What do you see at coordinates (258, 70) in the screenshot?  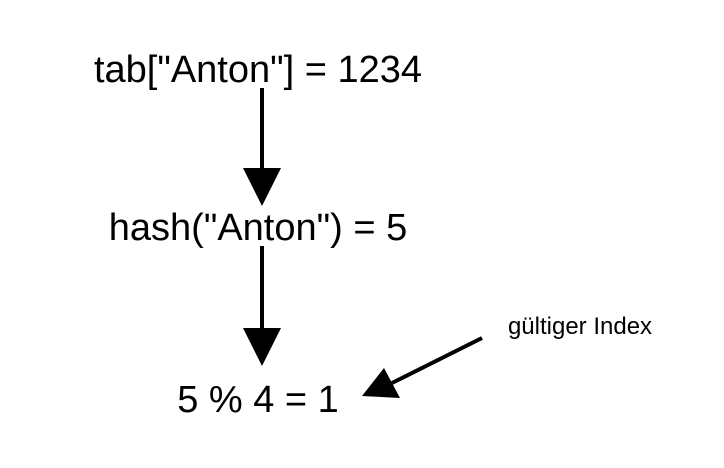 I see `assignment-label: tab["Anton"] = 1234` at bounding box center [258, 70].